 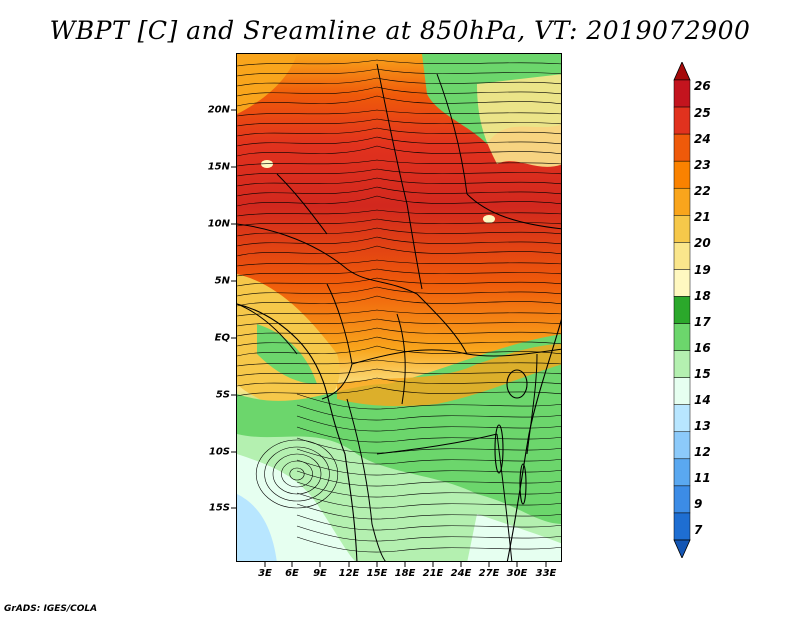 I want to click on south-east-pale-region, so click(x=514, y=537).